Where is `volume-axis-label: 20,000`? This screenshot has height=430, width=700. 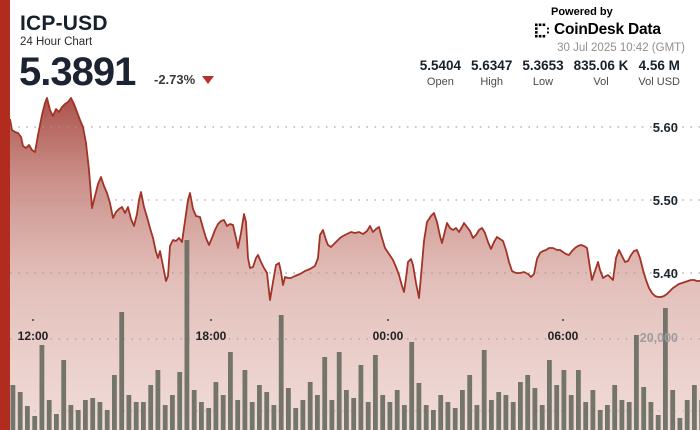 volume-axis-label: 20,000 is located at coordinates (658, 338).